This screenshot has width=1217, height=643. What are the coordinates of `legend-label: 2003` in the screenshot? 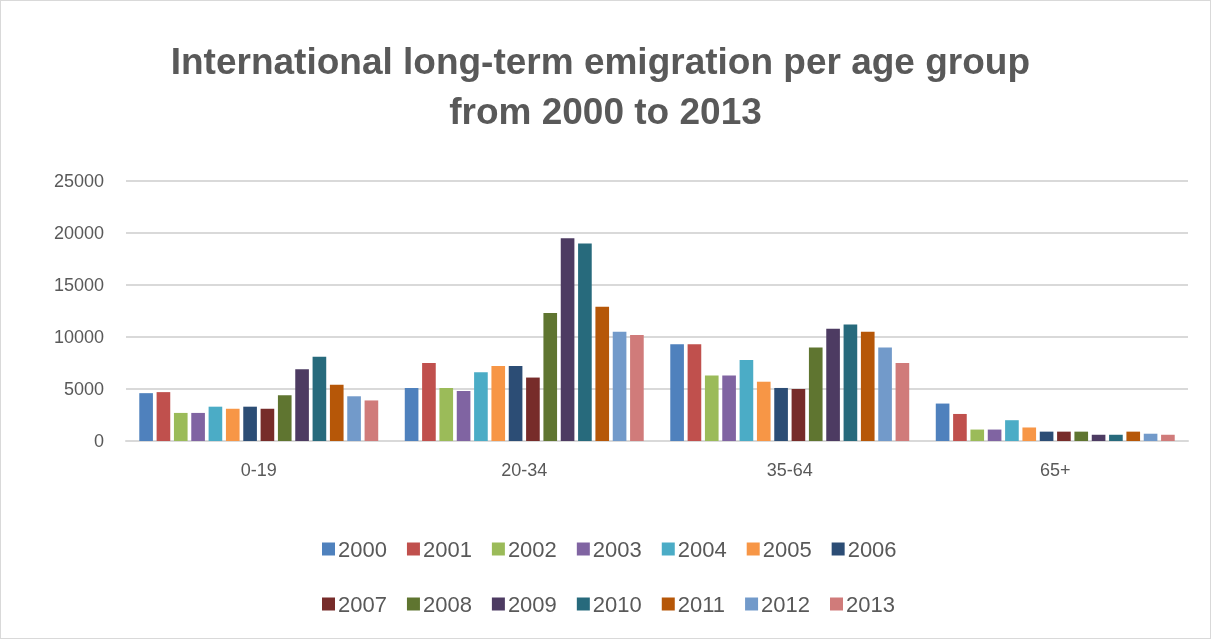 It's located at (617, 549).